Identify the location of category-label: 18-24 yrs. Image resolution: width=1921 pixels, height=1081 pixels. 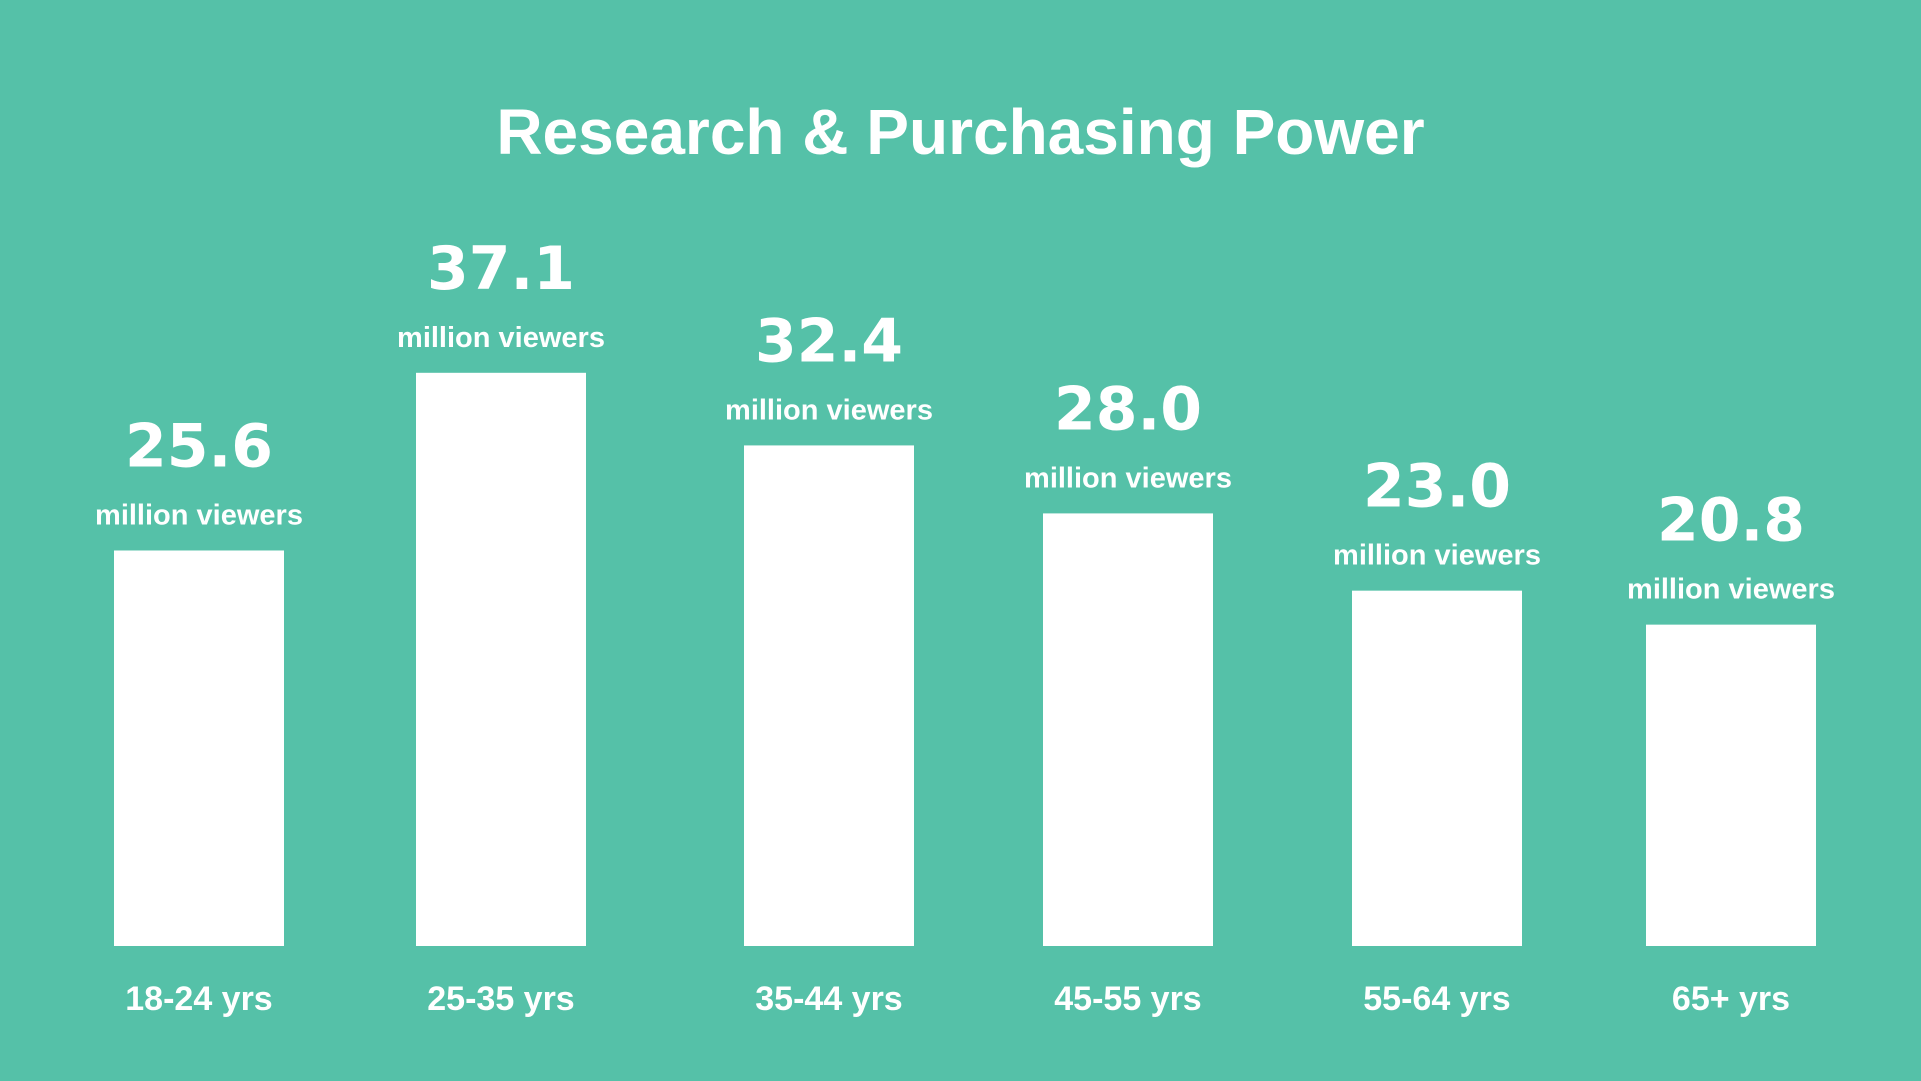
(198, 999).